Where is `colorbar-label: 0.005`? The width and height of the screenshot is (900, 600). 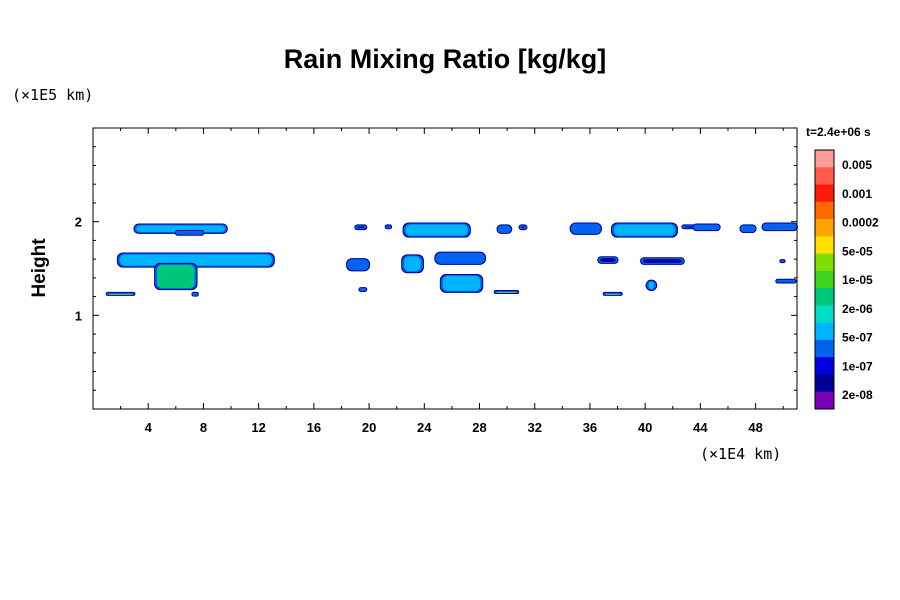 colorbar-label: 0.005 is located at coordinates (857, 165).